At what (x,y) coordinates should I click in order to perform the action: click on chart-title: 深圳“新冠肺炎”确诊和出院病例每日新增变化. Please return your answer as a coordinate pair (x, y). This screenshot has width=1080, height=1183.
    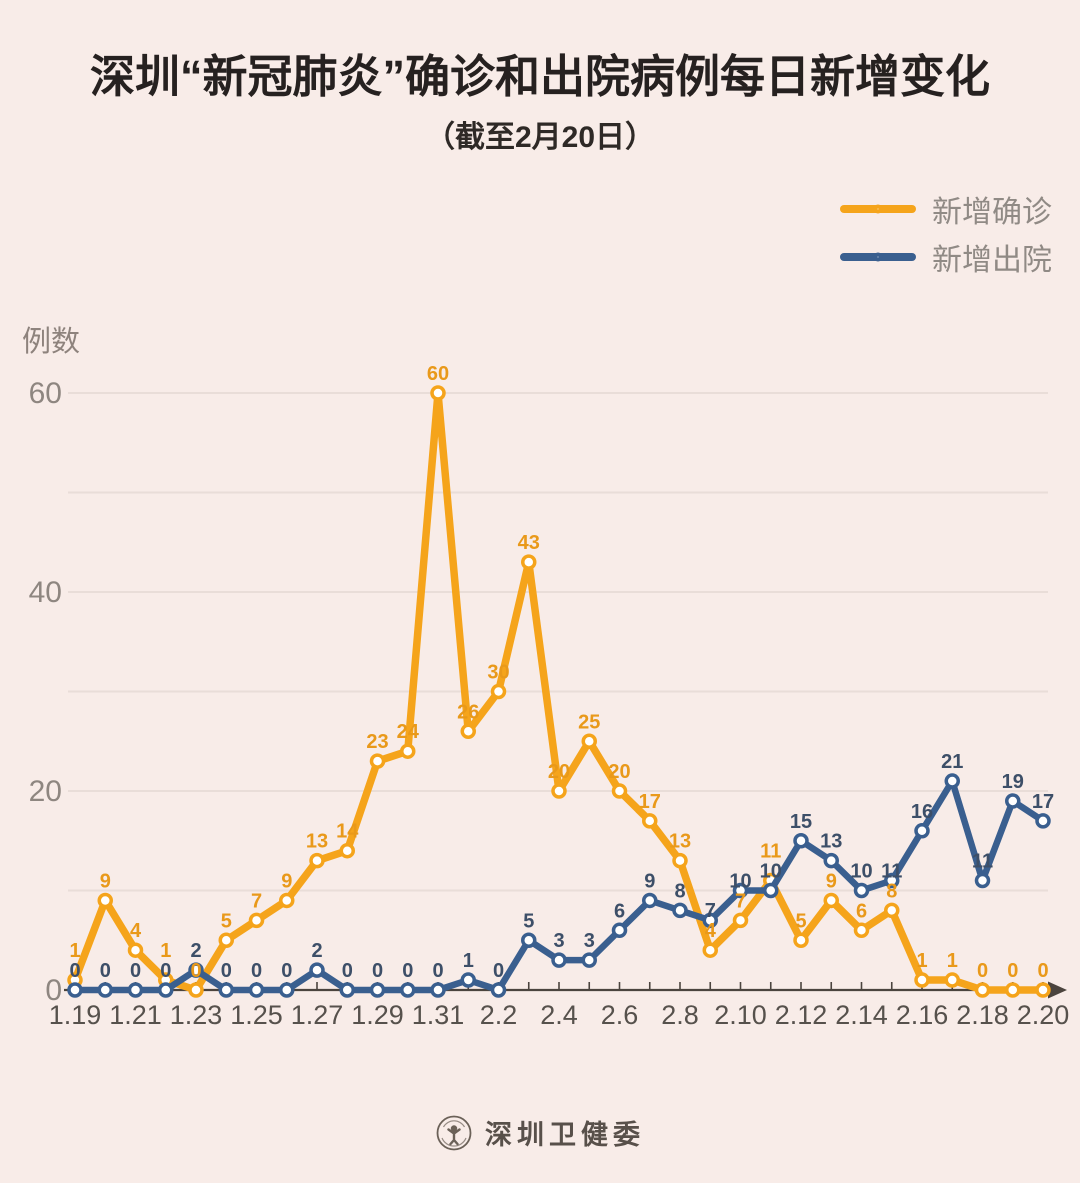
    Looking at the image, I should click on (539, 76).